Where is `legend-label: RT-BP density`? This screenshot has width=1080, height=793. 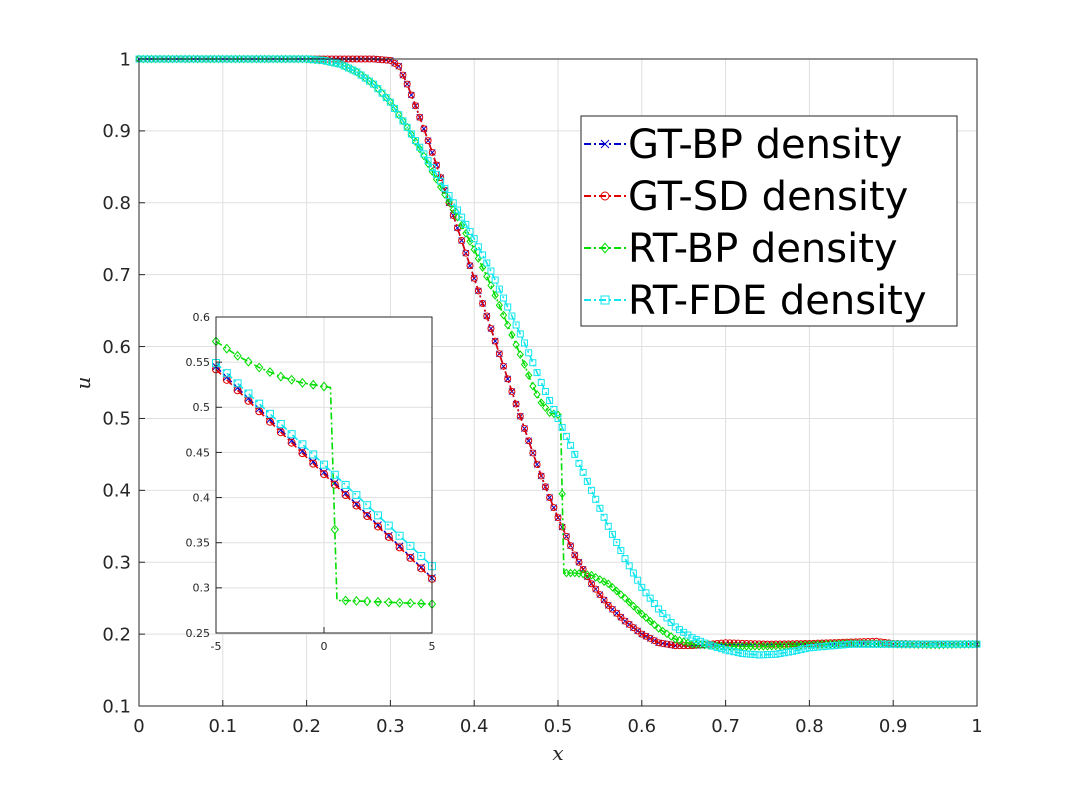
legend-label: RT-BP density is located at coordinates (763, 249).